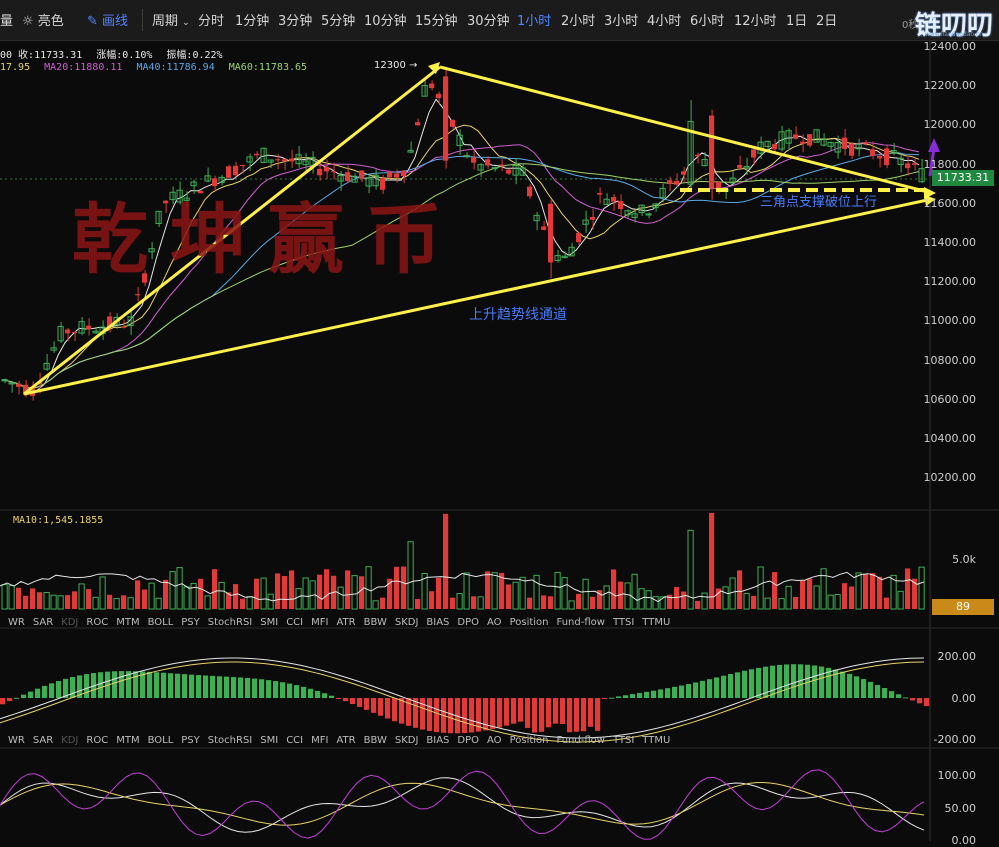 Image resolution: width=999 pixels, height=847 pixels. What do you see at coordinates (488, 21) in the screenshot?
I see `timeframe-6: 30分钟` at bounding box center [488, 21].